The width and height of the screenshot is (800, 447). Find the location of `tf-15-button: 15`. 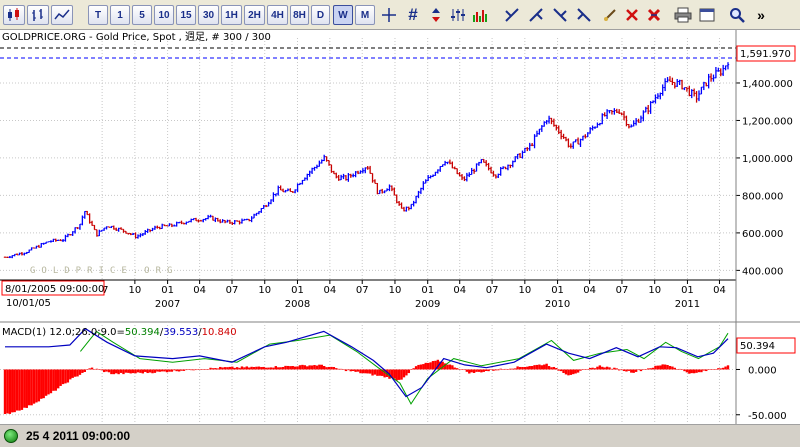

tf-15-button: 15 is located at coordinates (186, 15).